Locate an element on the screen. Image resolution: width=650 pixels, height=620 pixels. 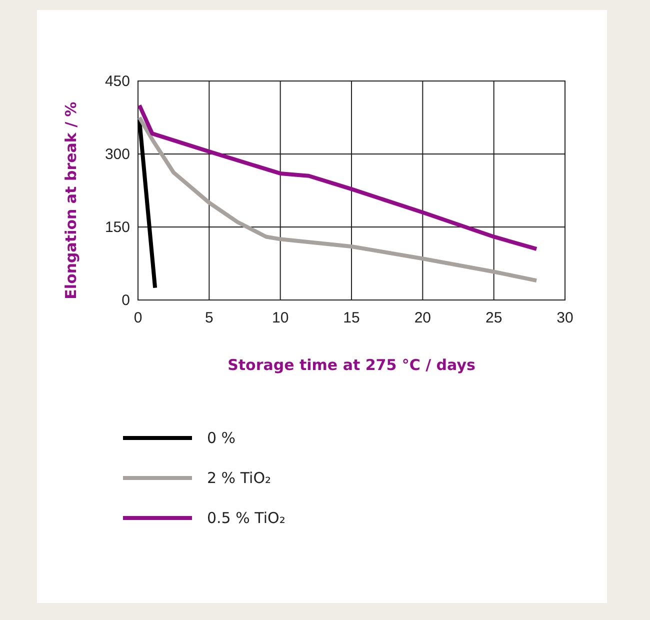
x-tick-label: 5 is located at coordinates (209, 318).